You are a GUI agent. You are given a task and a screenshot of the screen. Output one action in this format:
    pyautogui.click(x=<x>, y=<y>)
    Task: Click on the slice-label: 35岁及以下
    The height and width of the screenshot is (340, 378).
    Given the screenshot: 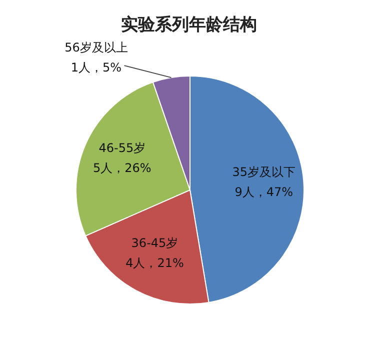 What is the action you would take?
    pyautogui.click(x=264, y=171)
    